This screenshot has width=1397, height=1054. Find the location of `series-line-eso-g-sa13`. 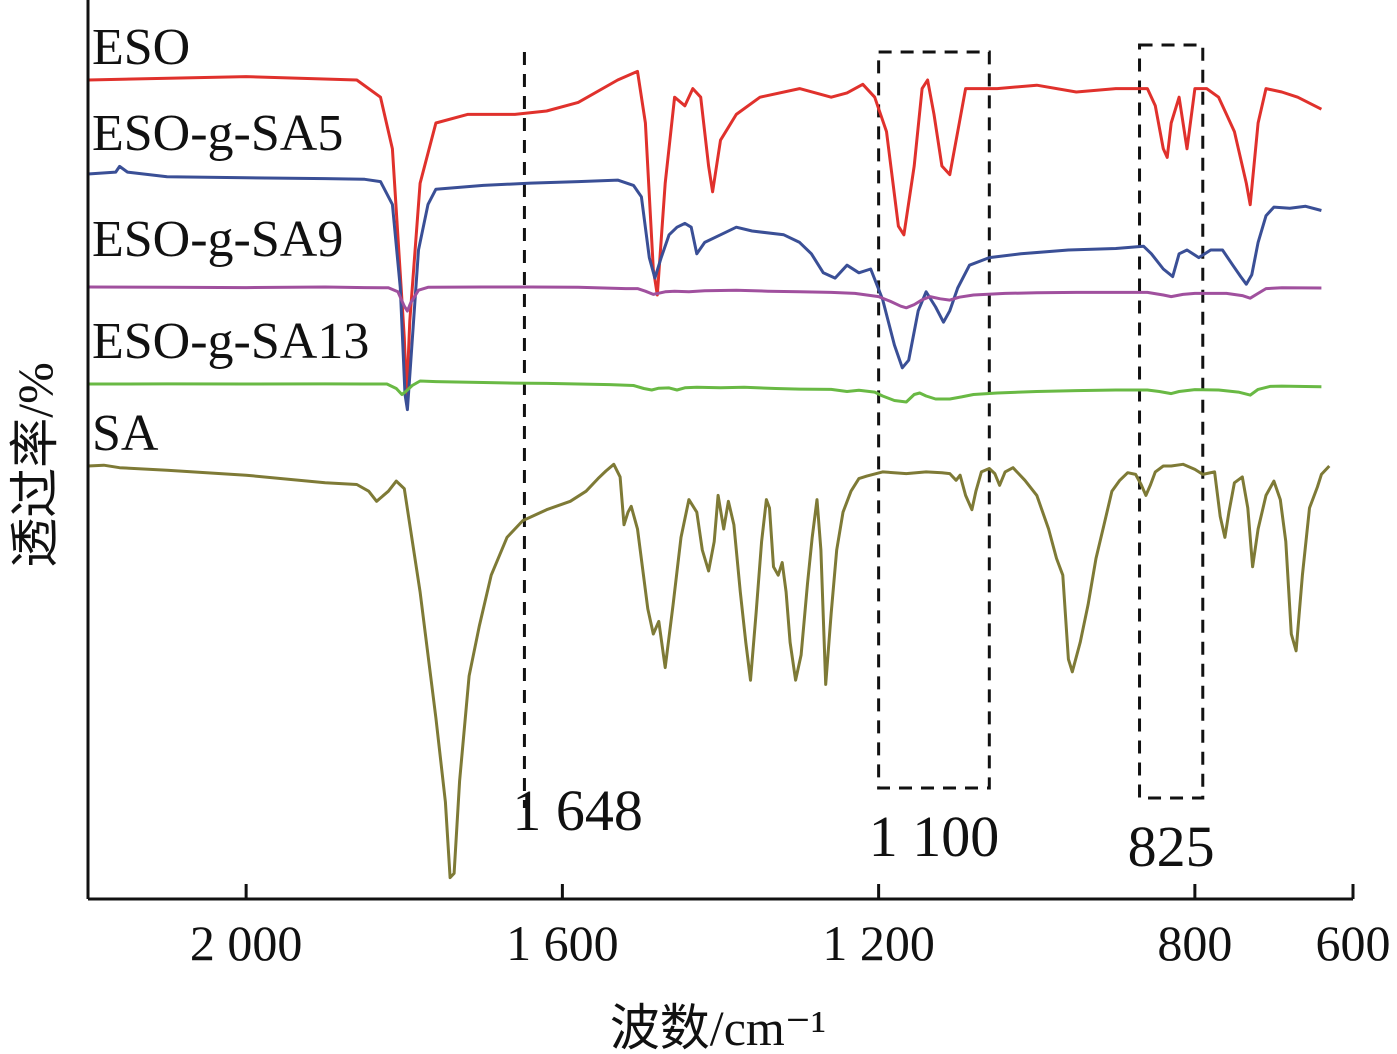

series-line-eso-g-sa13 is located at coordinates (704, 391).